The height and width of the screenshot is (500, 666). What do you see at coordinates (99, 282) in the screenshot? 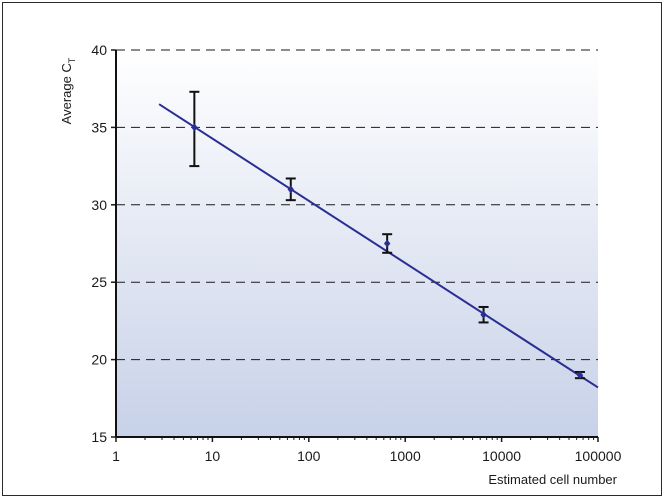
I see `y-tick-label-25: 25` at bounding box center [99, 282].